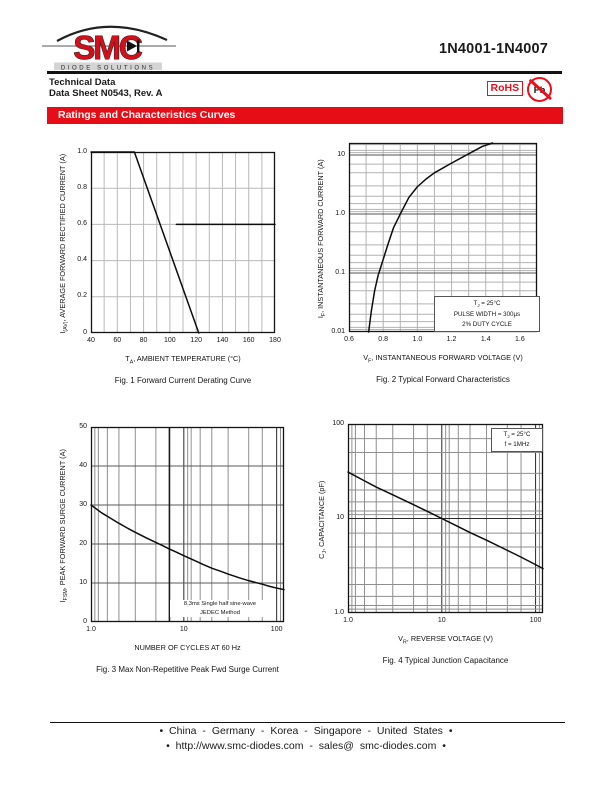 Image resolution: width=612 pixels, height=792 pixels. I want to click on pb-free-icon: Pb, so click(539, 89).